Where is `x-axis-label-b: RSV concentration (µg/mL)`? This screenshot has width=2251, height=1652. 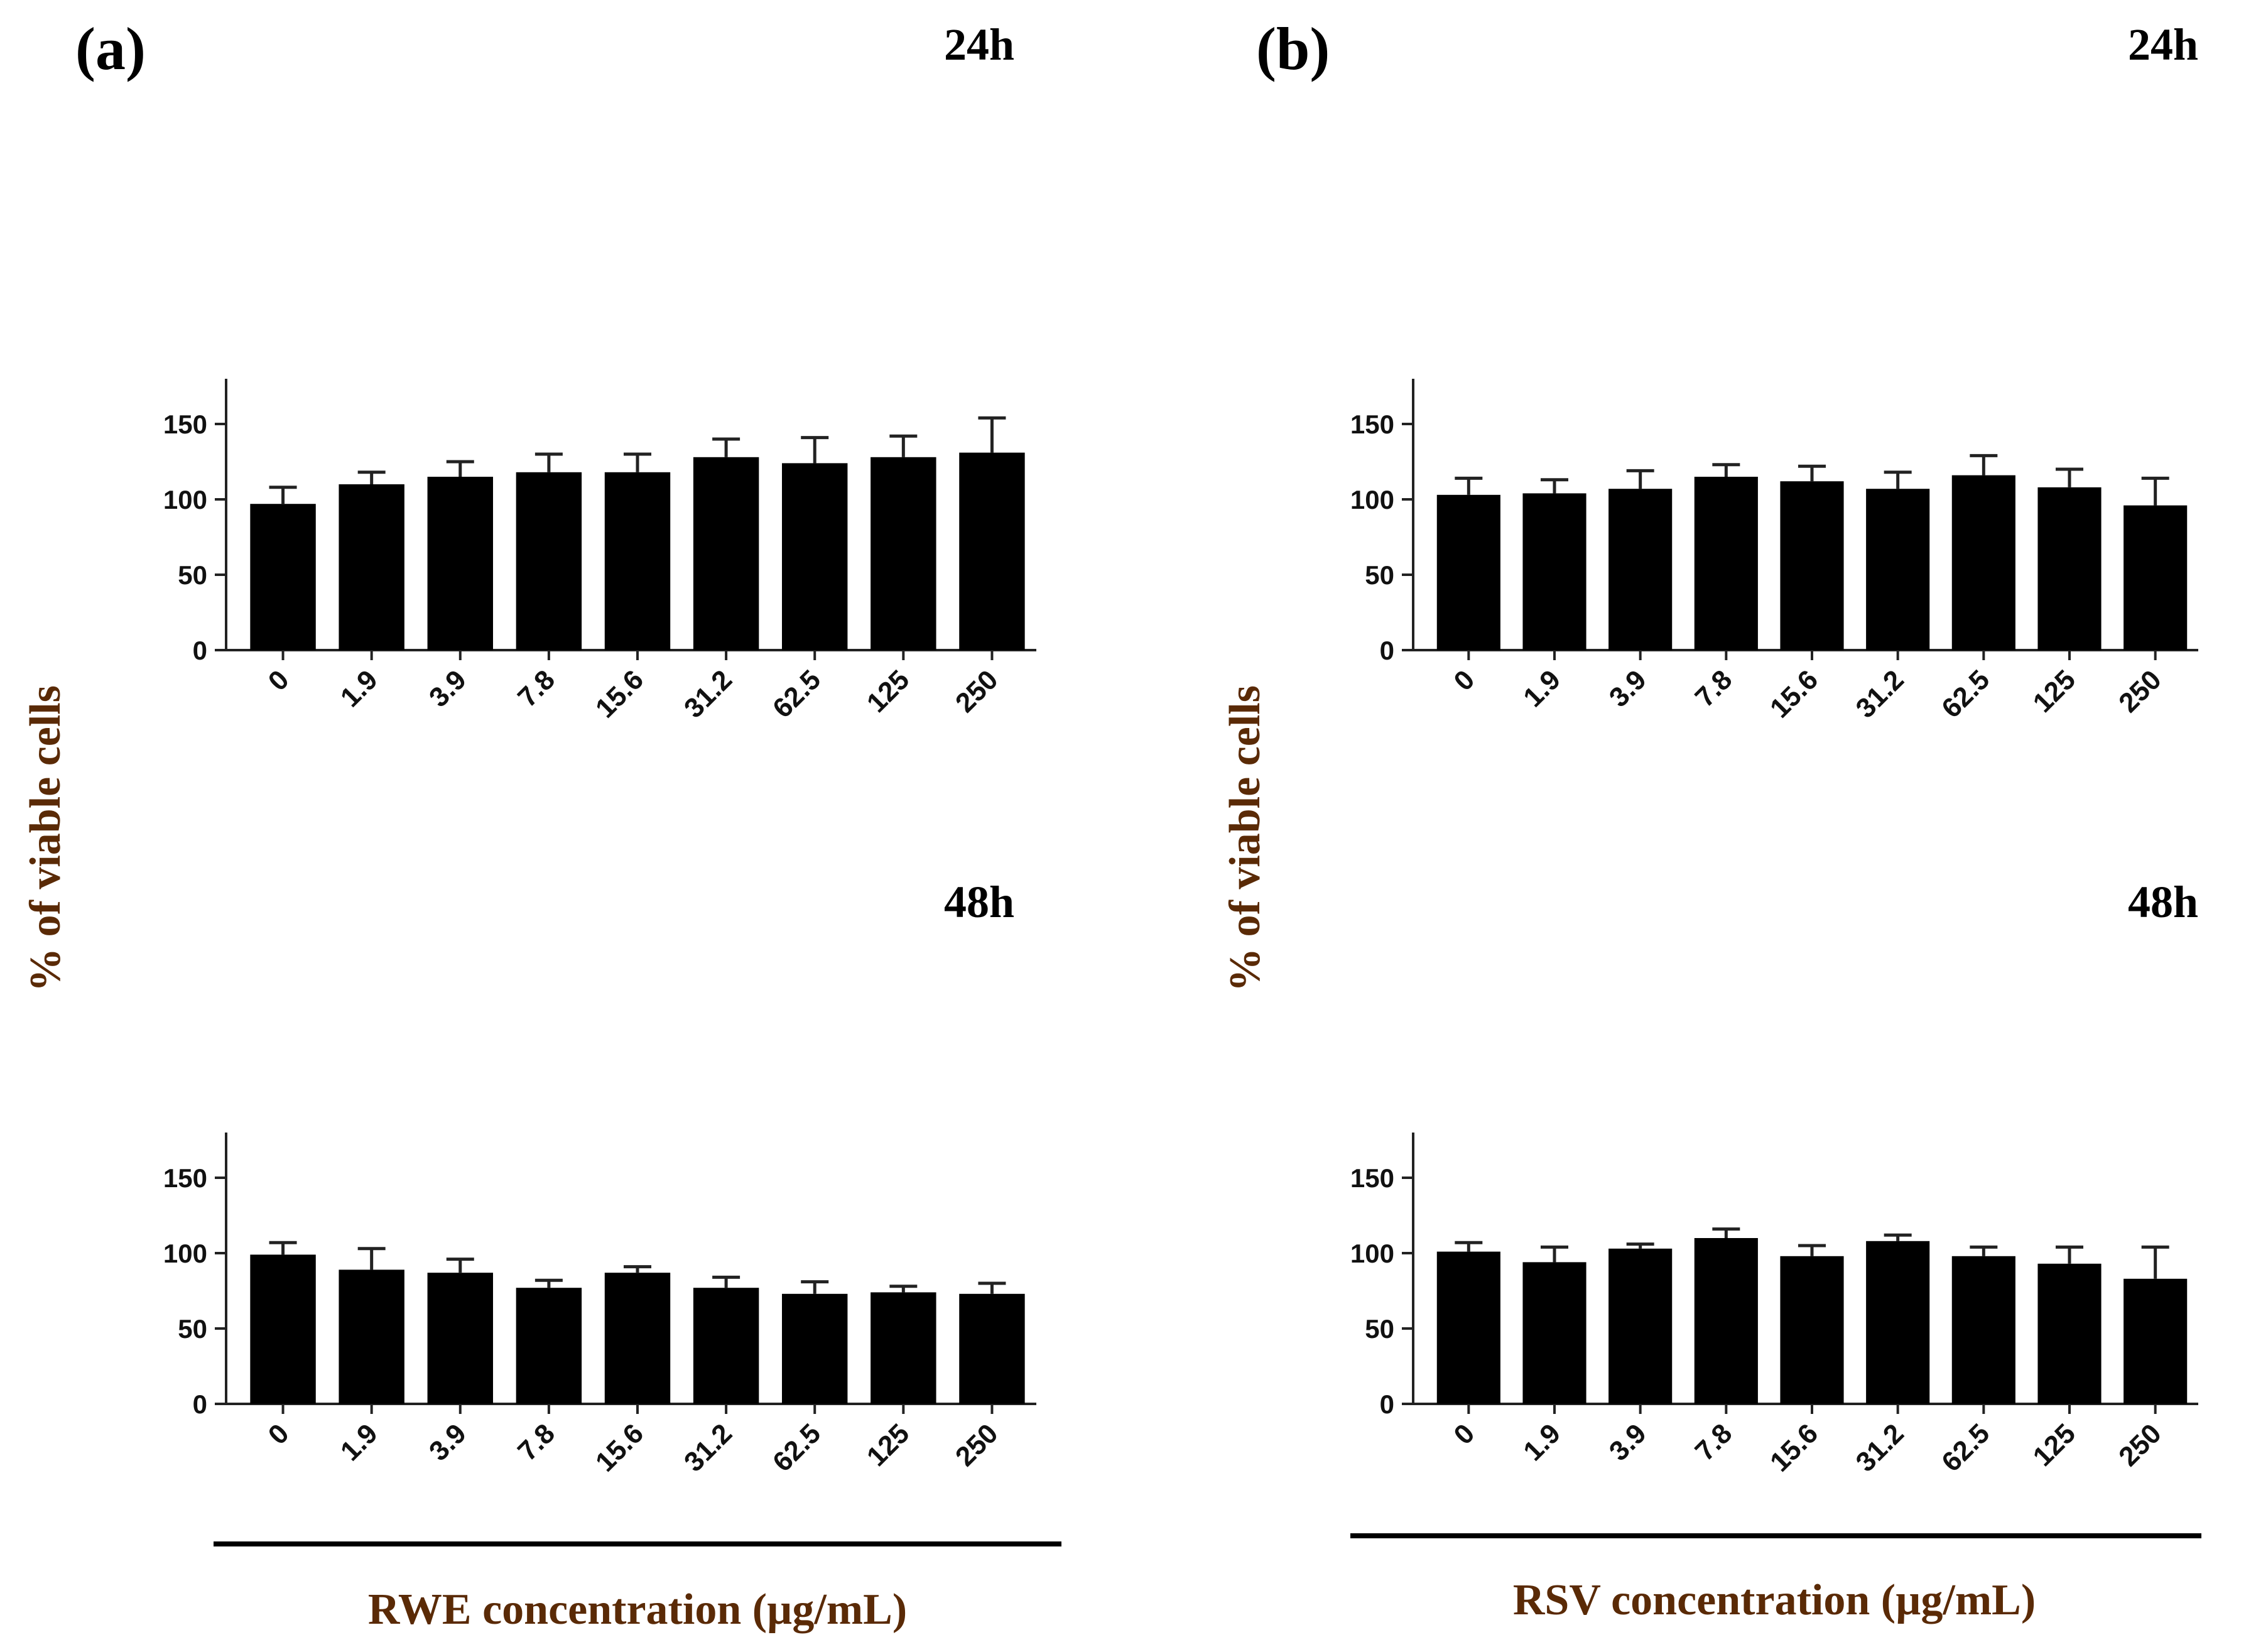 x-axis-label-b: RSV concentration (µg/mL) is located at coordinates (1774, 1600).